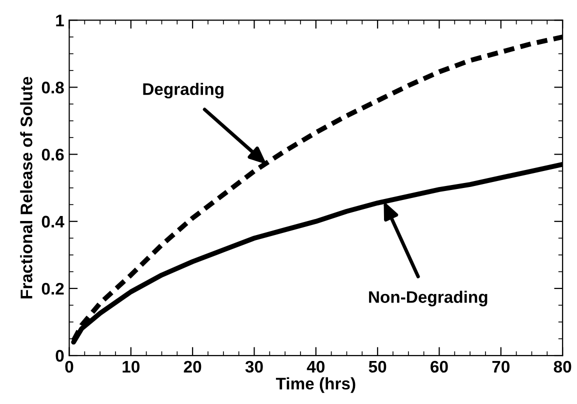  Describe the element at coordinates (316, 385) in the screenshot. I see `x-axis-title: Time (hrs)` at that location.